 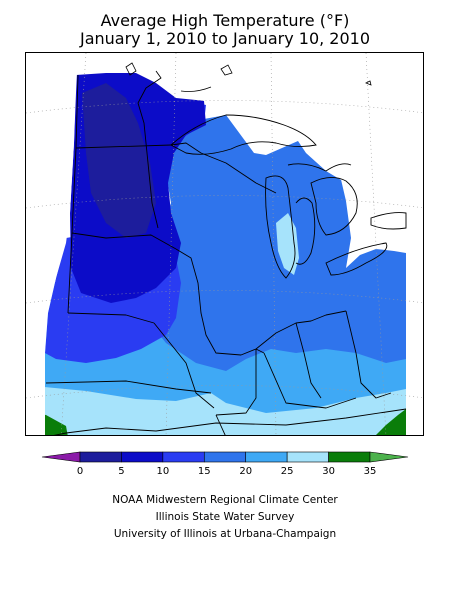 I want to click on lake-ontario, so click(x=388, y=221).